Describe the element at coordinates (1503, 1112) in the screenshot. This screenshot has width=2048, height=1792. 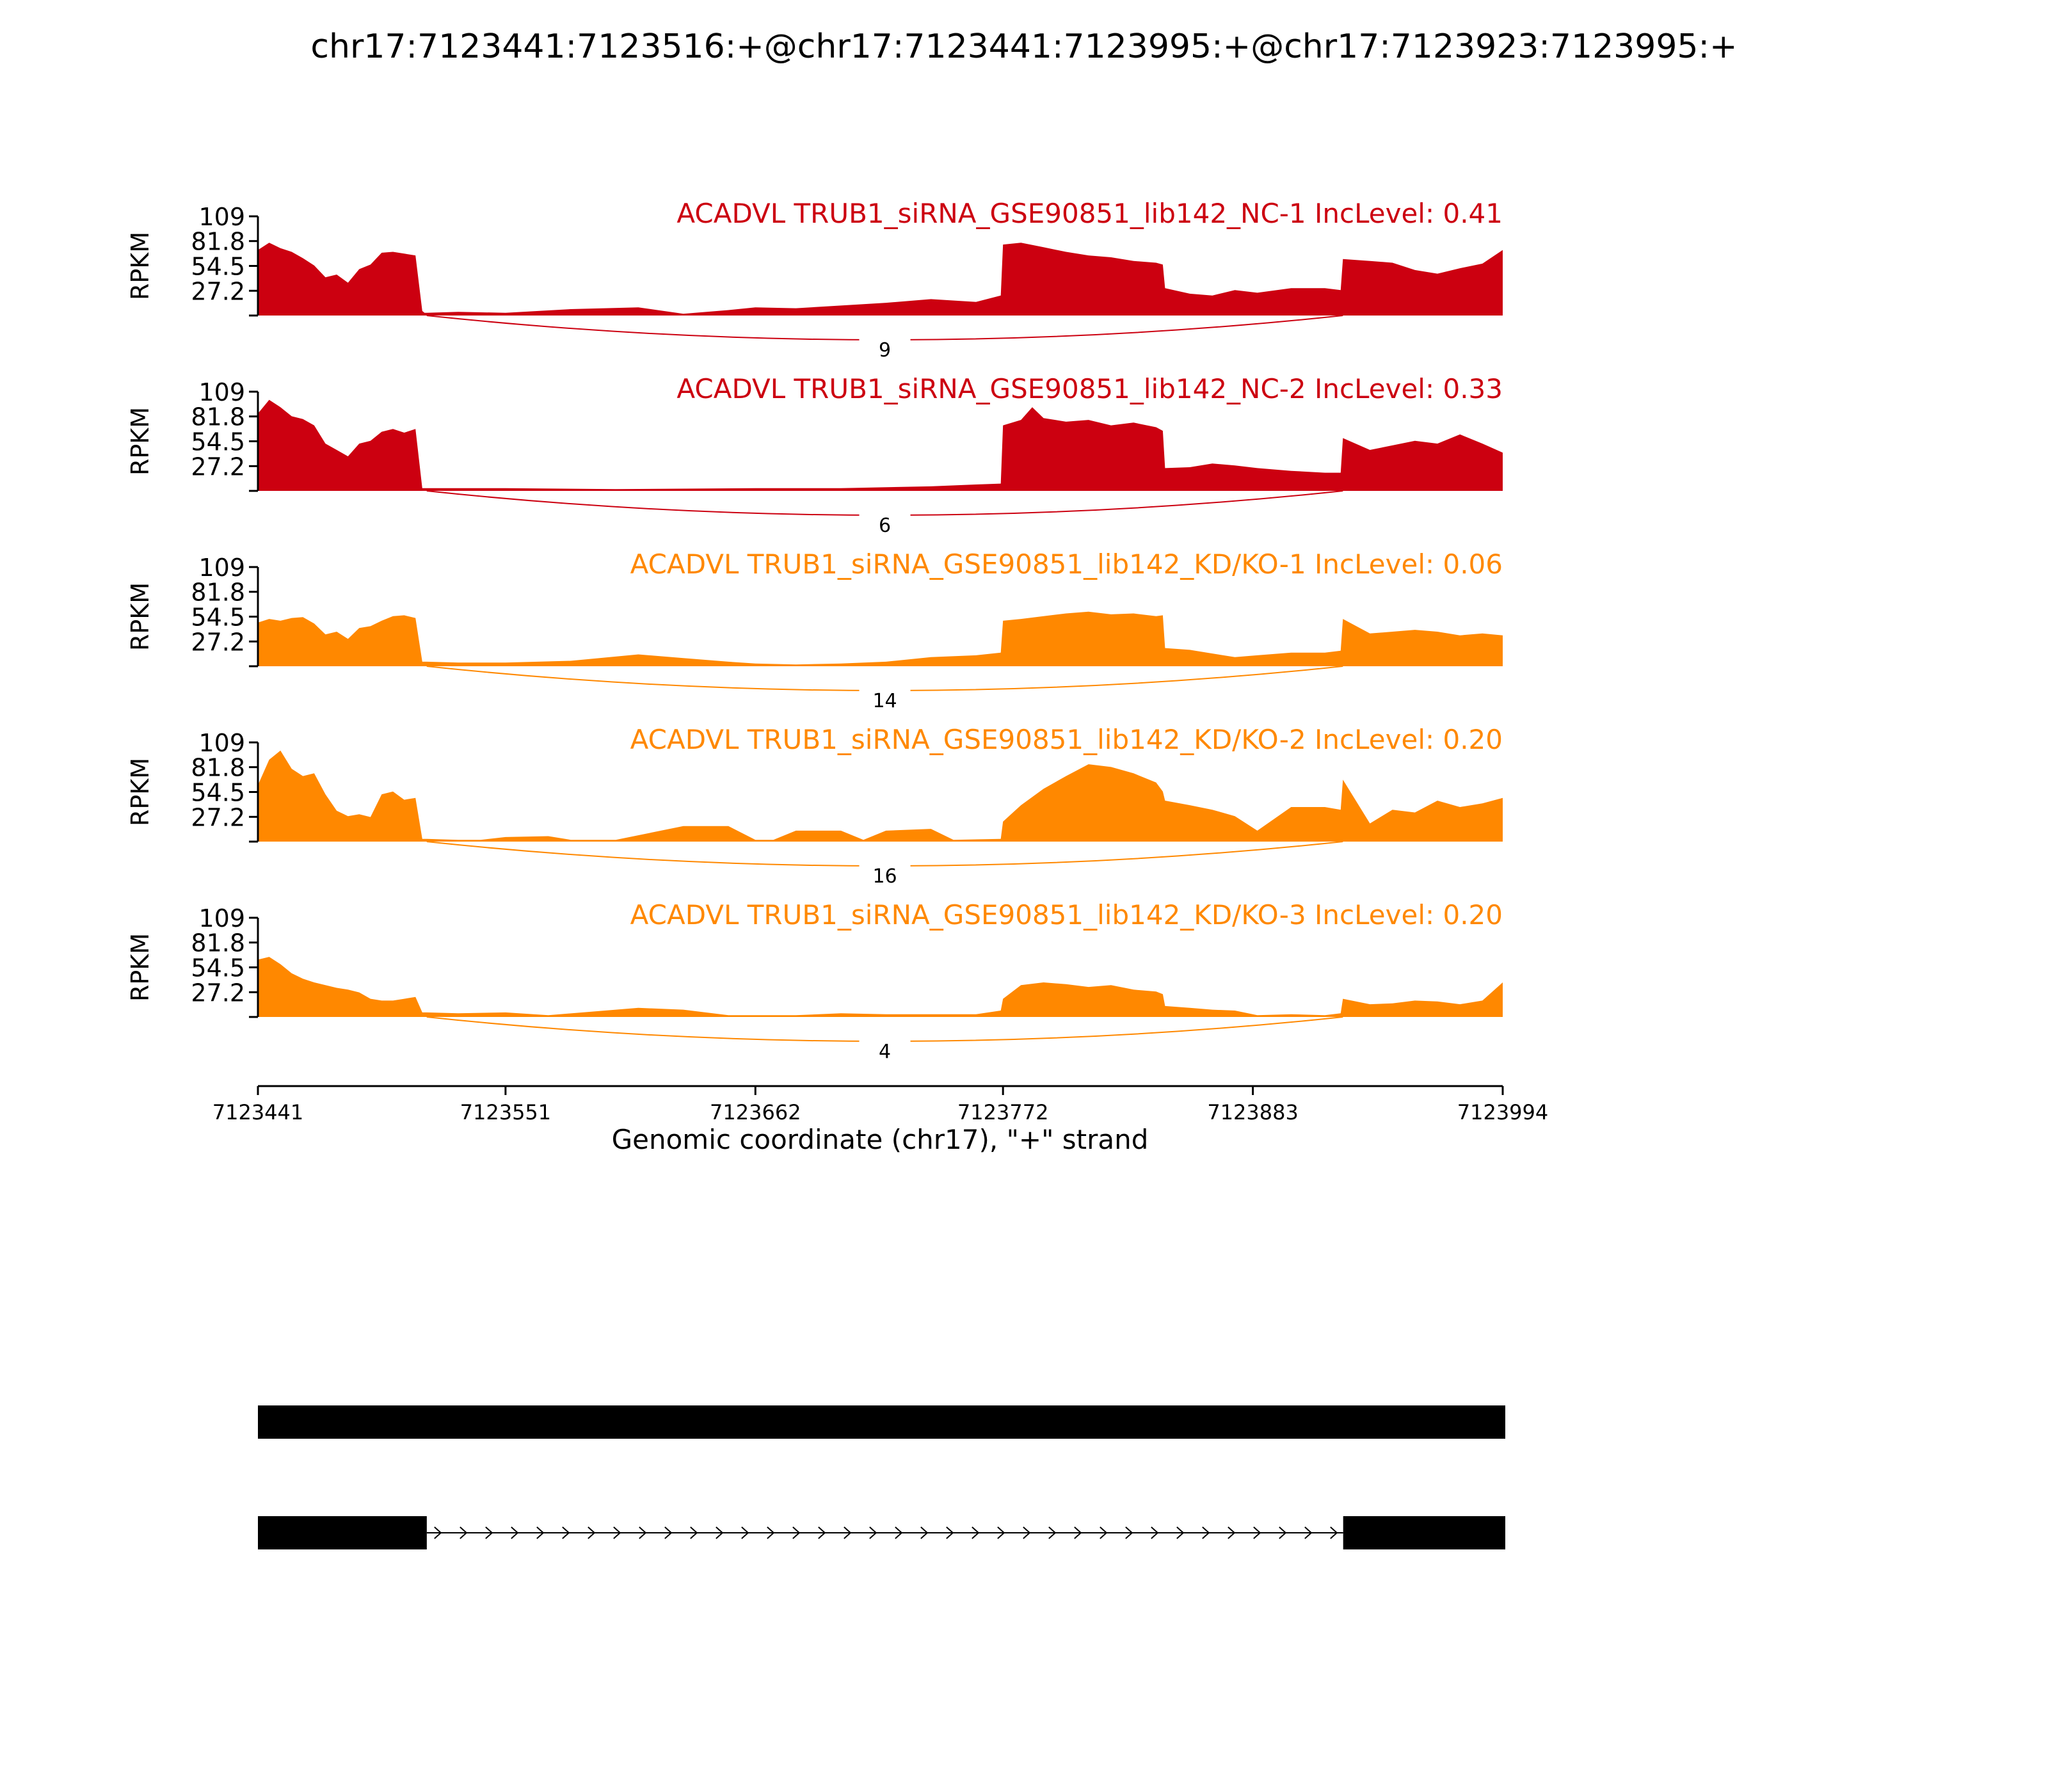
I see `x-tick-label: 7123994` at that location.